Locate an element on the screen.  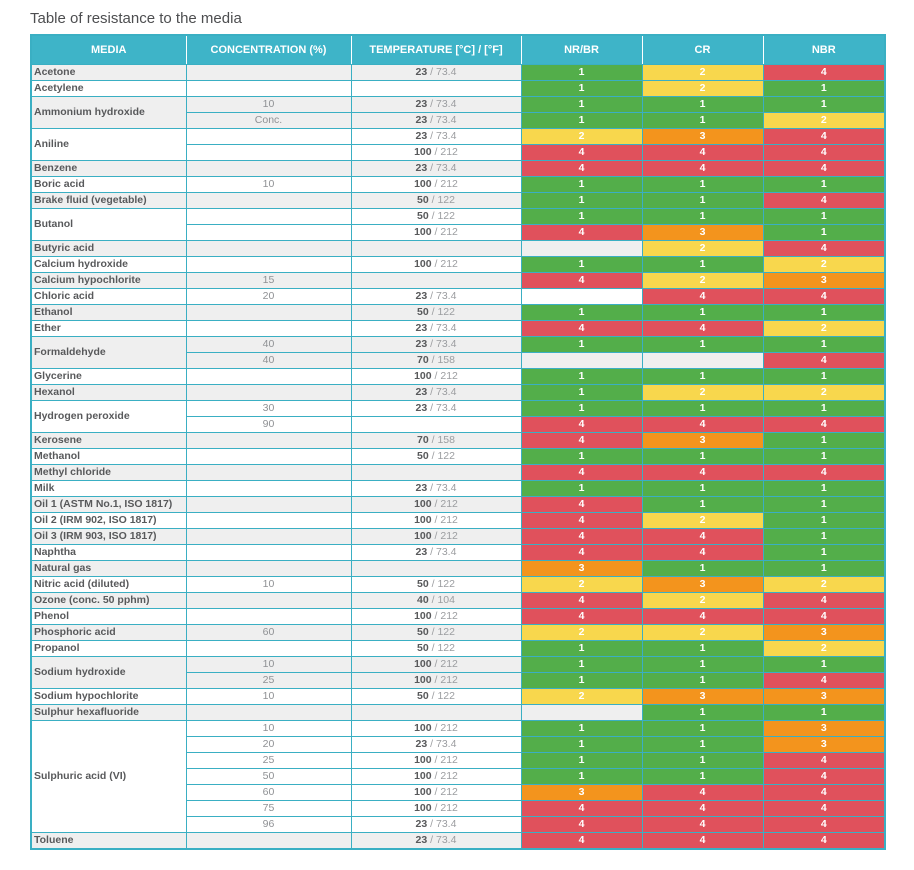
concentration-value: 40 is located at coordinates (268, 344).